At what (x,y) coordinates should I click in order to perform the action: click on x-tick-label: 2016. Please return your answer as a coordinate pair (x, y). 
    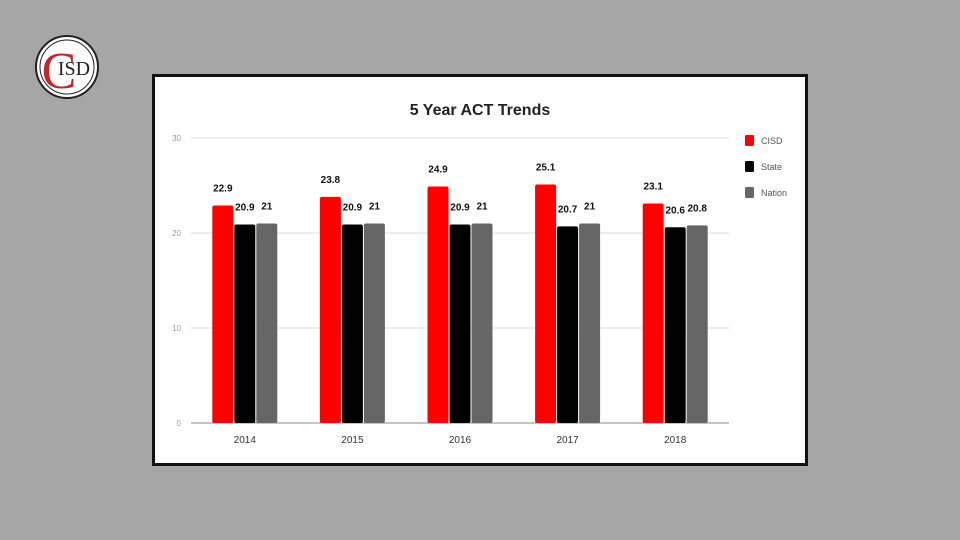
    Looking at the image, I should click on (460, 440).